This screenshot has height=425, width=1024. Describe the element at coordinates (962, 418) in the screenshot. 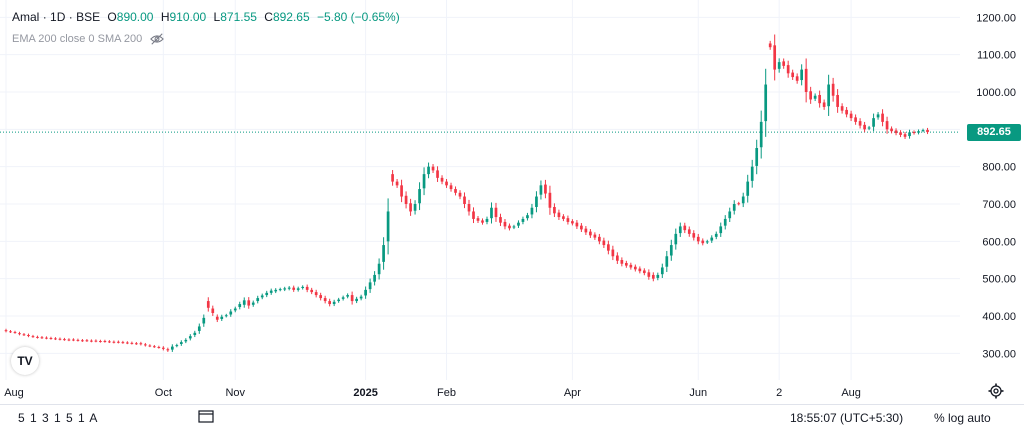

I see `scale-options: % log auto` at that location.